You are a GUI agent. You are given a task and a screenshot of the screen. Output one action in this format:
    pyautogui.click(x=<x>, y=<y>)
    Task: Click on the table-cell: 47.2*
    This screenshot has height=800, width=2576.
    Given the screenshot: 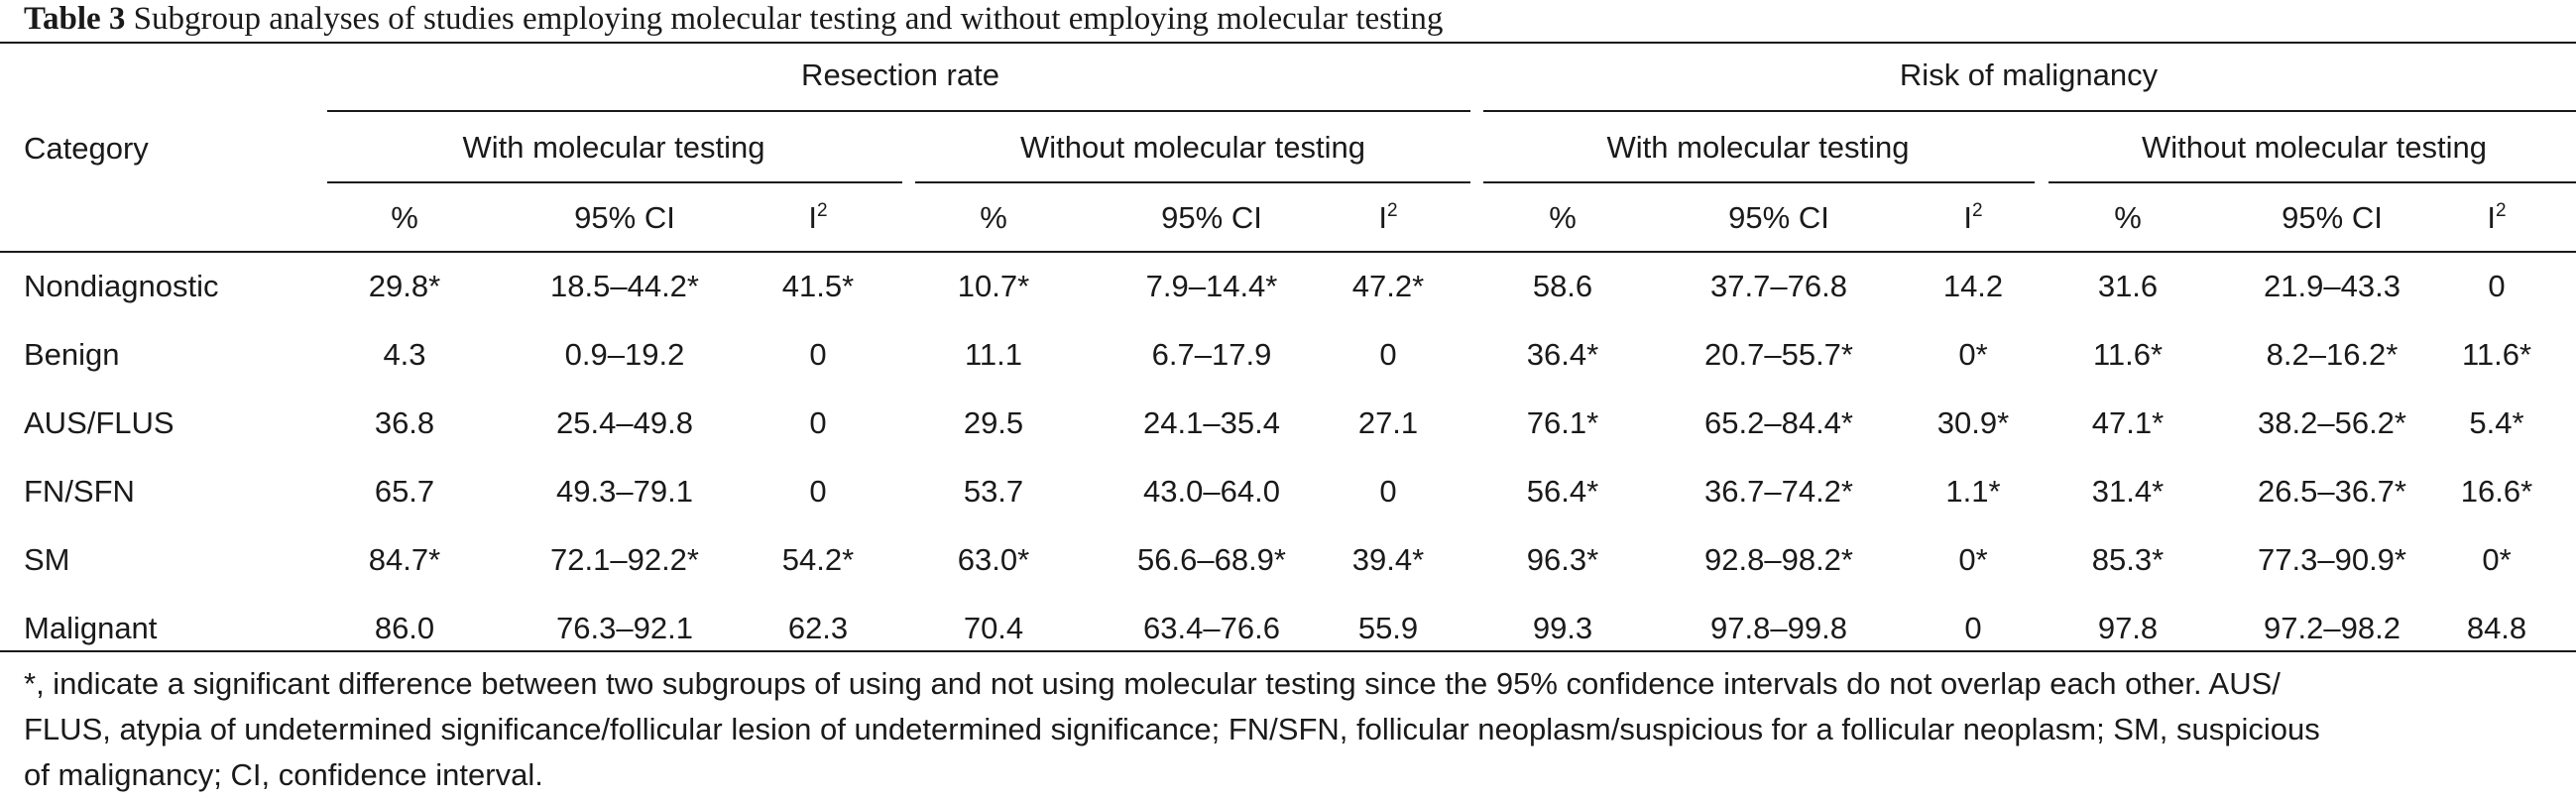 What is the action you would take?
    pyautogui.click(x=1388, y=286)
    